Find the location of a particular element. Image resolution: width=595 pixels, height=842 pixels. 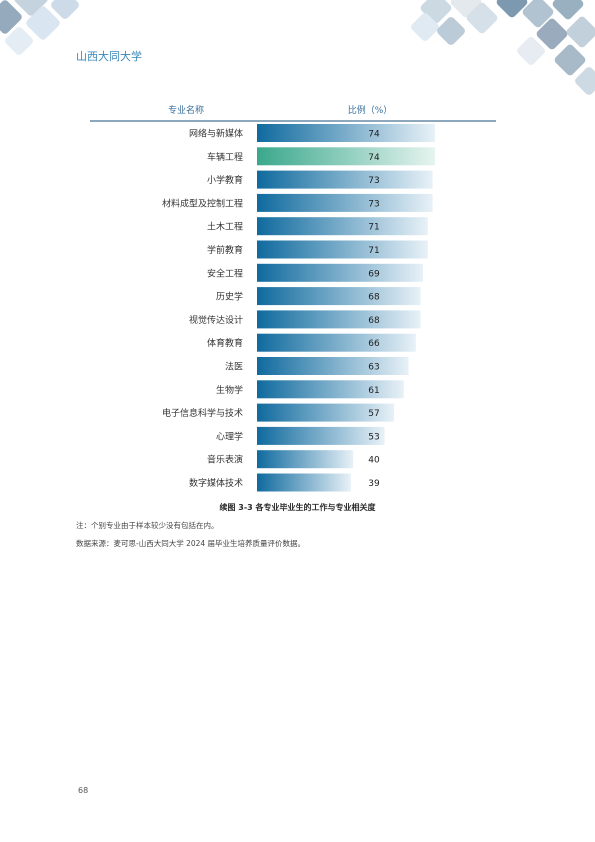

category-label: 历史学 is located at coordinates (229, 297).